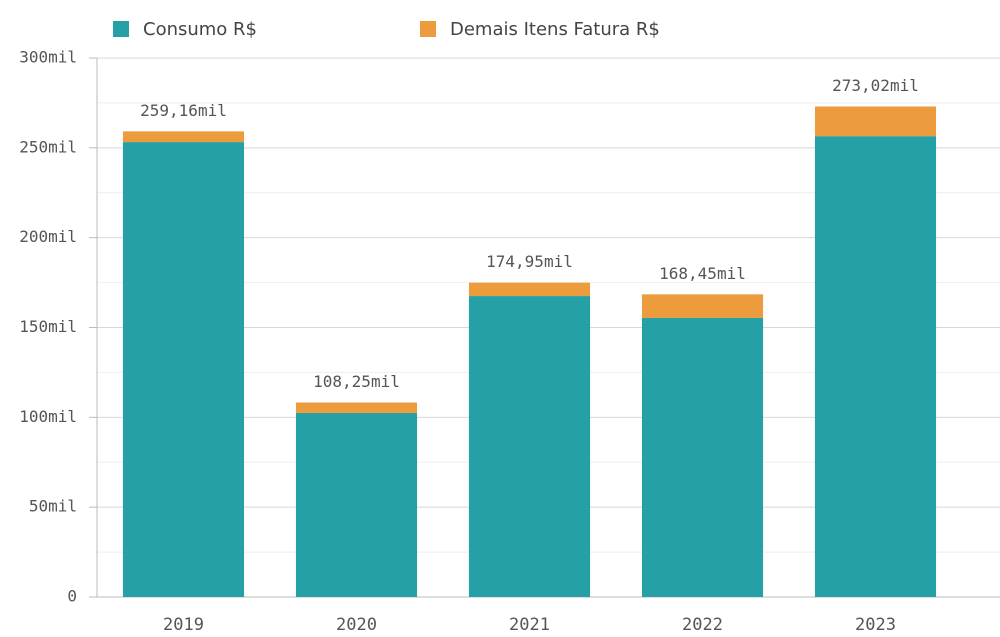 The height and width of the screenshot is (637, 1000). I want to click on x-tick-label: 2021, so click(529, 625).